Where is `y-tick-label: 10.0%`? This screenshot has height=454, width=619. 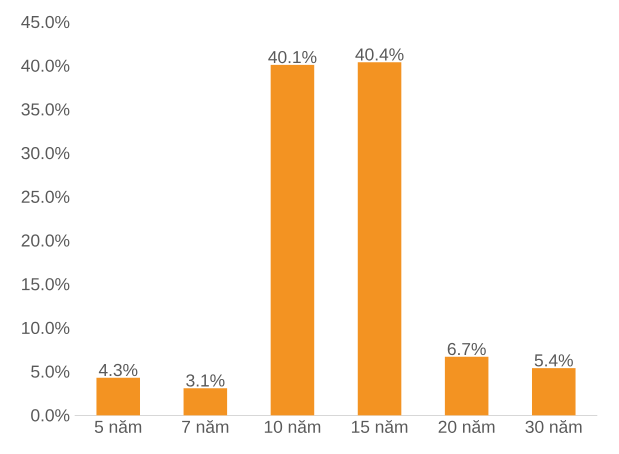 y-tick-label: 10.0% is located at coordinates (46, 328).